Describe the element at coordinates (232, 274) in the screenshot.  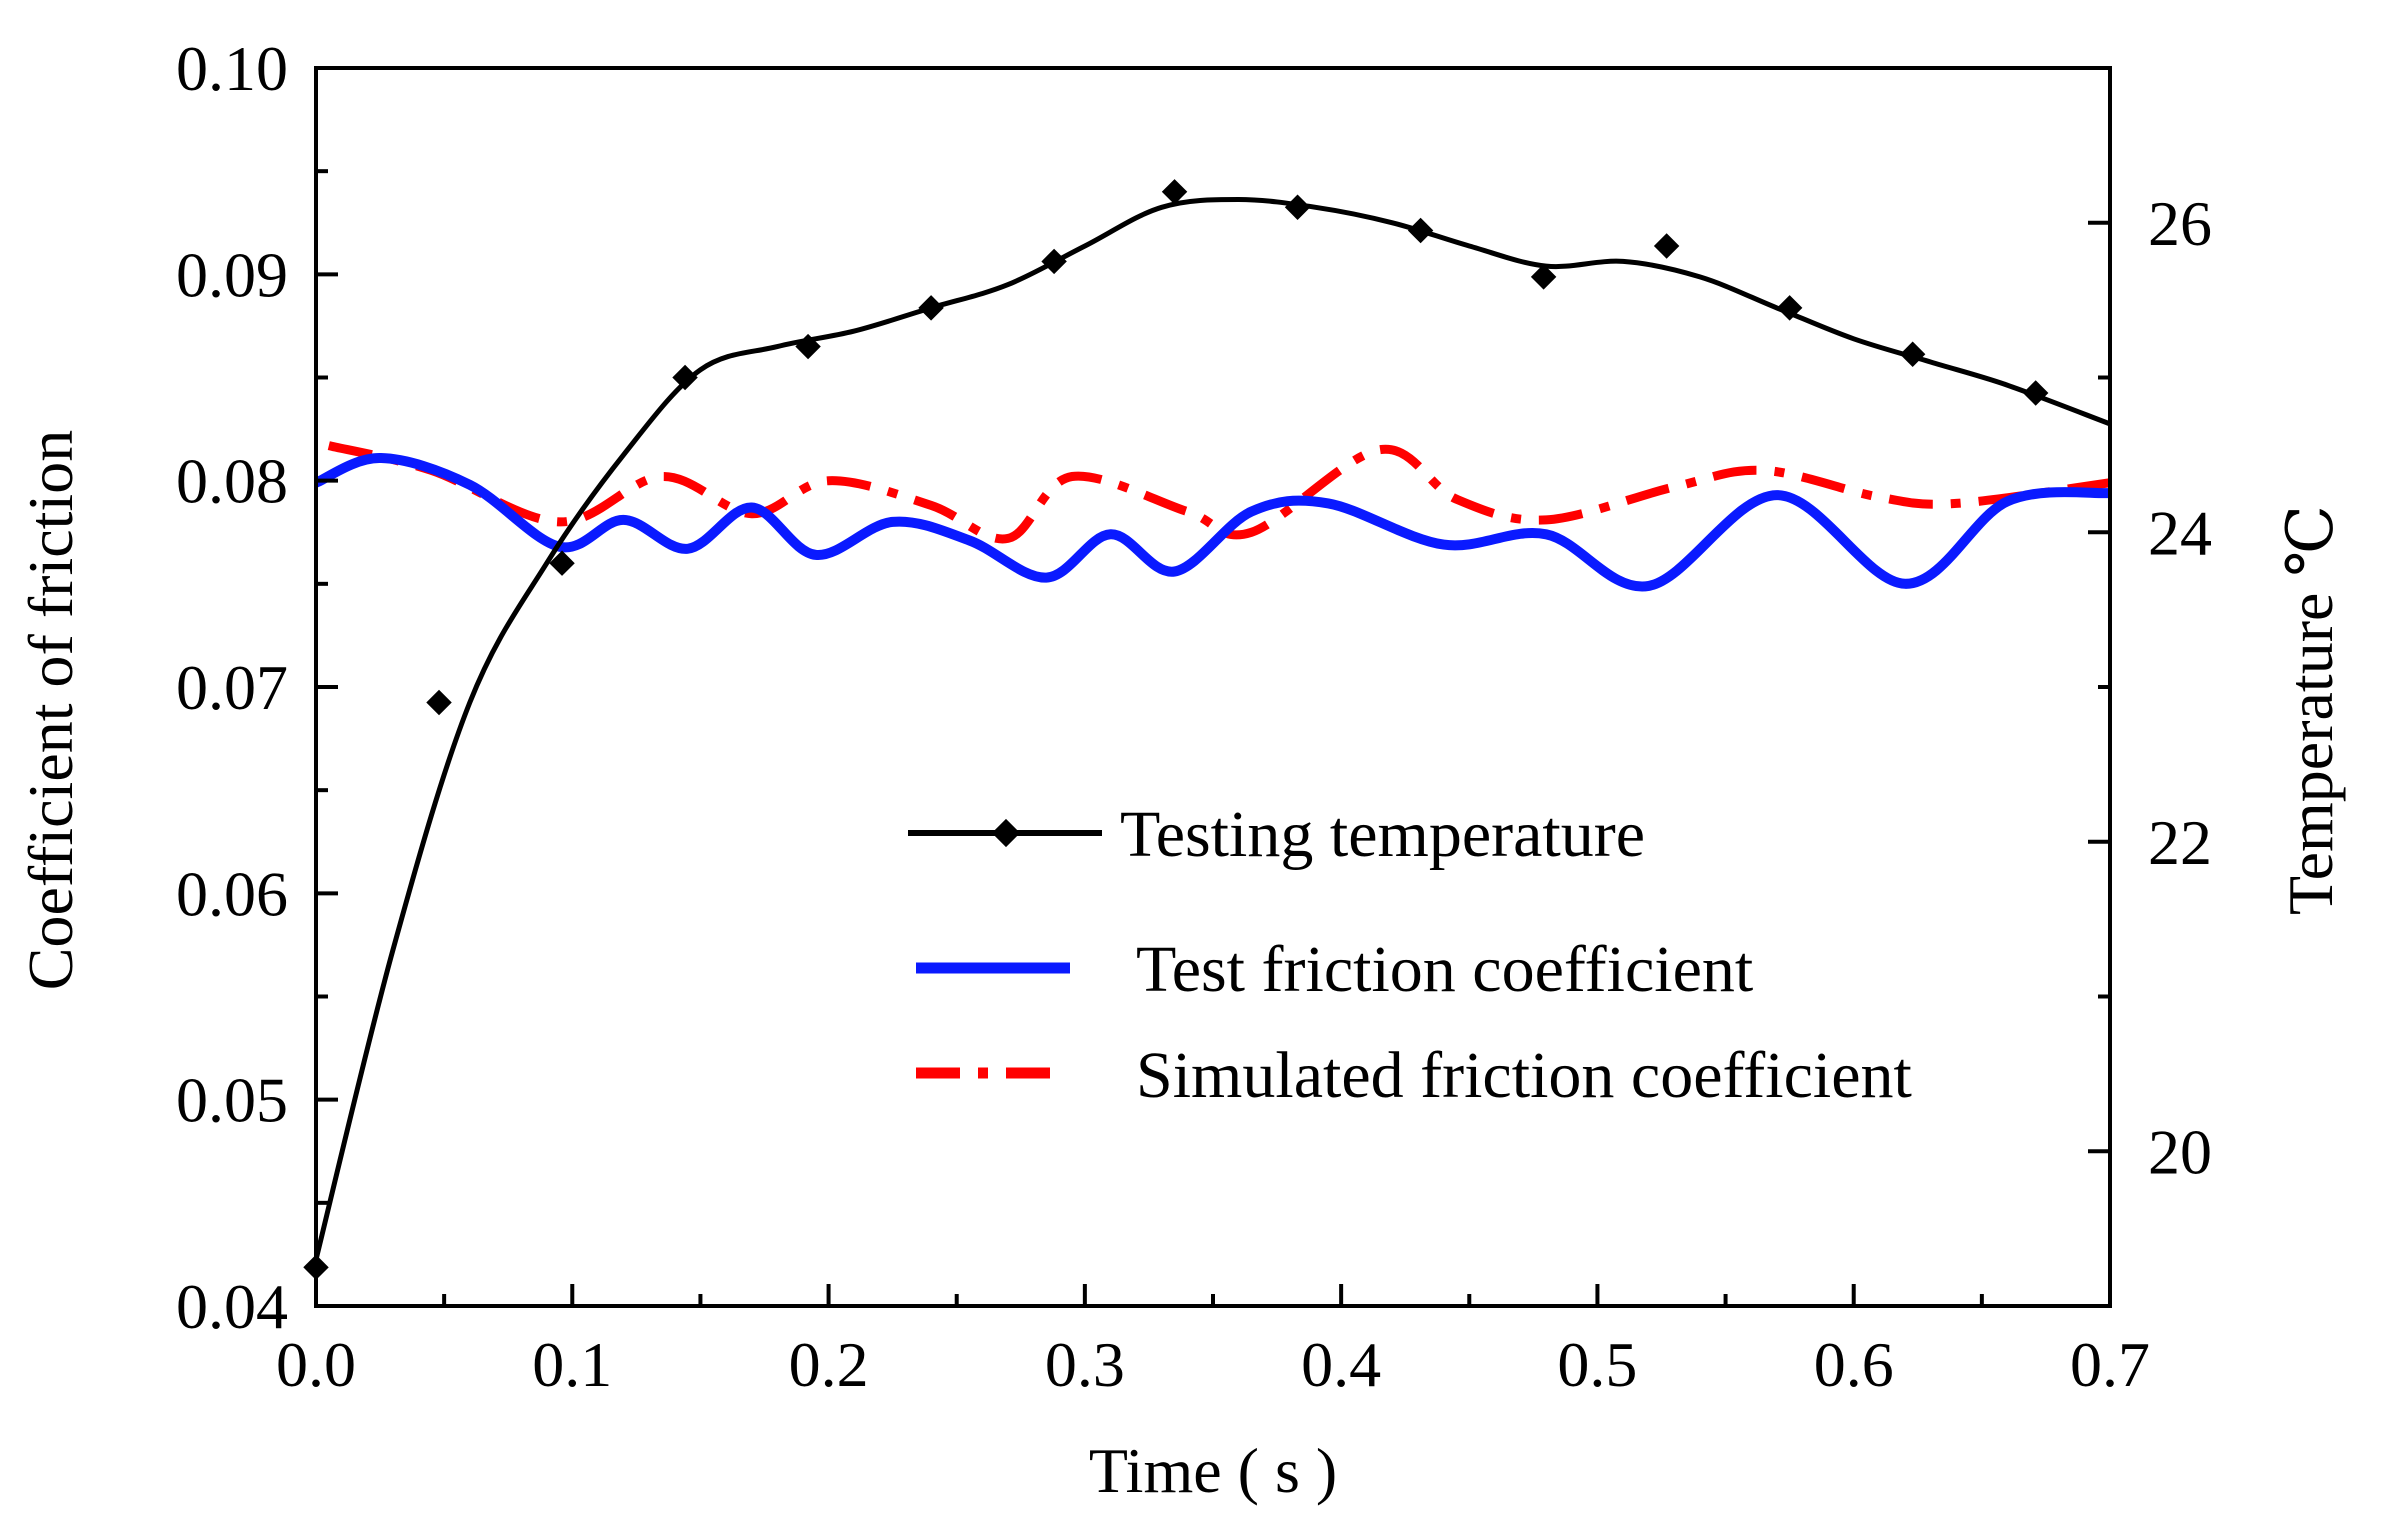
I see `y-tick-label-5: 0.09` at that location.